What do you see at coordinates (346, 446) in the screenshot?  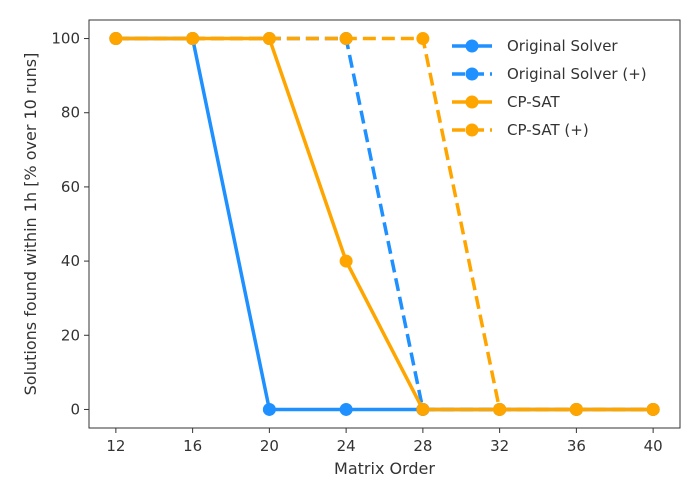 I see `x-tick-label: 24` at bounding box center [346, 446].